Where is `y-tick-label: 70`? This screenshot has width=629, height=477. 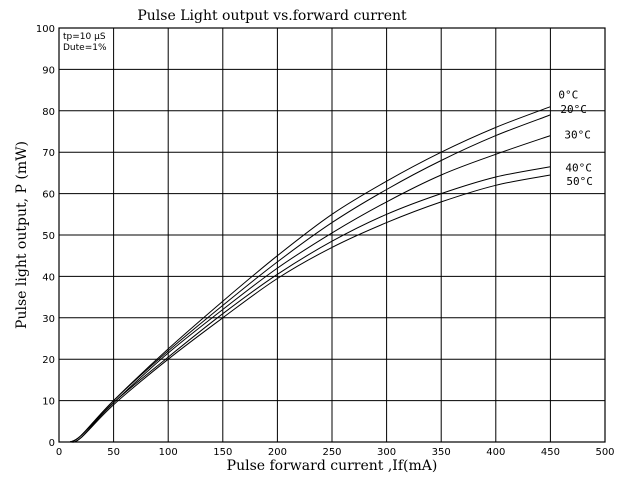
y-tick-label: 70 is located at coordinates (48, 153).